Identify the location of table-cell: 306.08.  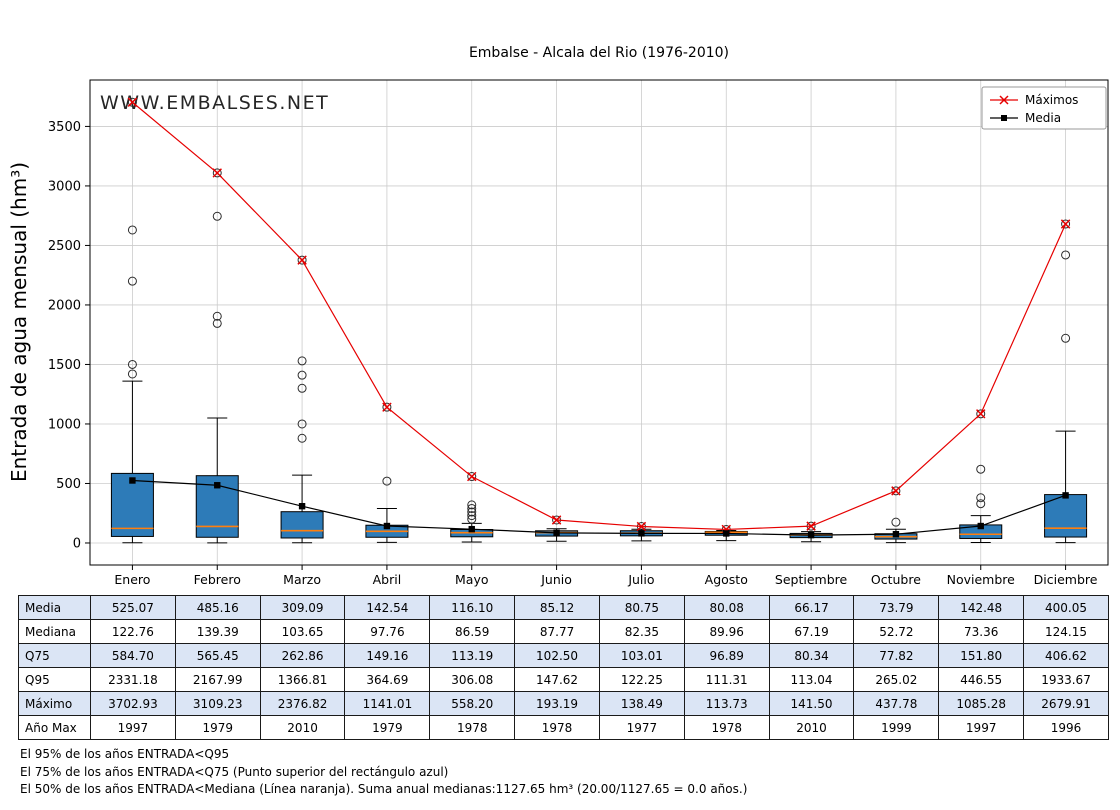
(472, 679).